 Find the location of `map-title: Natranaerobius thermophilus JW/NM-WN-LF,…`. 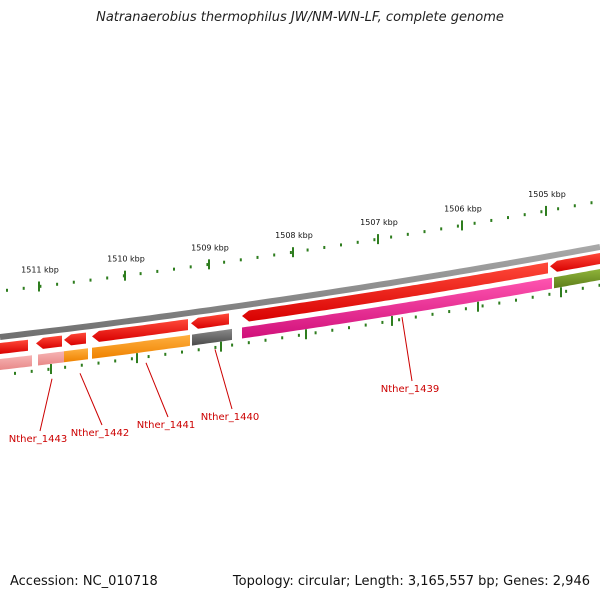

map-title: Natranaerobius thermophilus JW/NM-WN-LF,… is located at coordinates (300, 17).